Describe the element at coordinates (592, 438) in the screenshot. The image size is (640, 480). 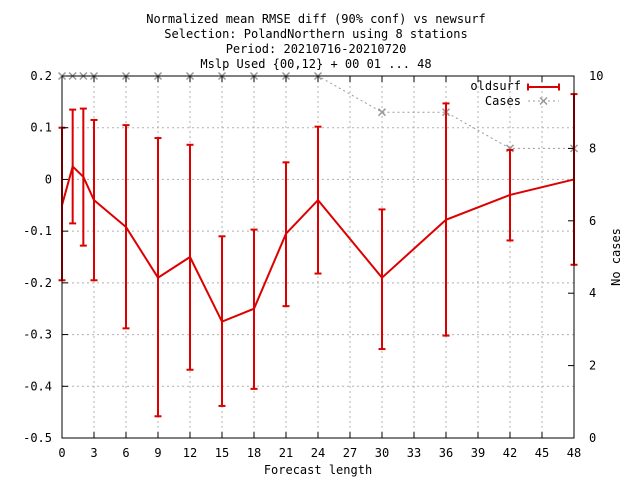
I see `y2-tick-label: 0` at that location.